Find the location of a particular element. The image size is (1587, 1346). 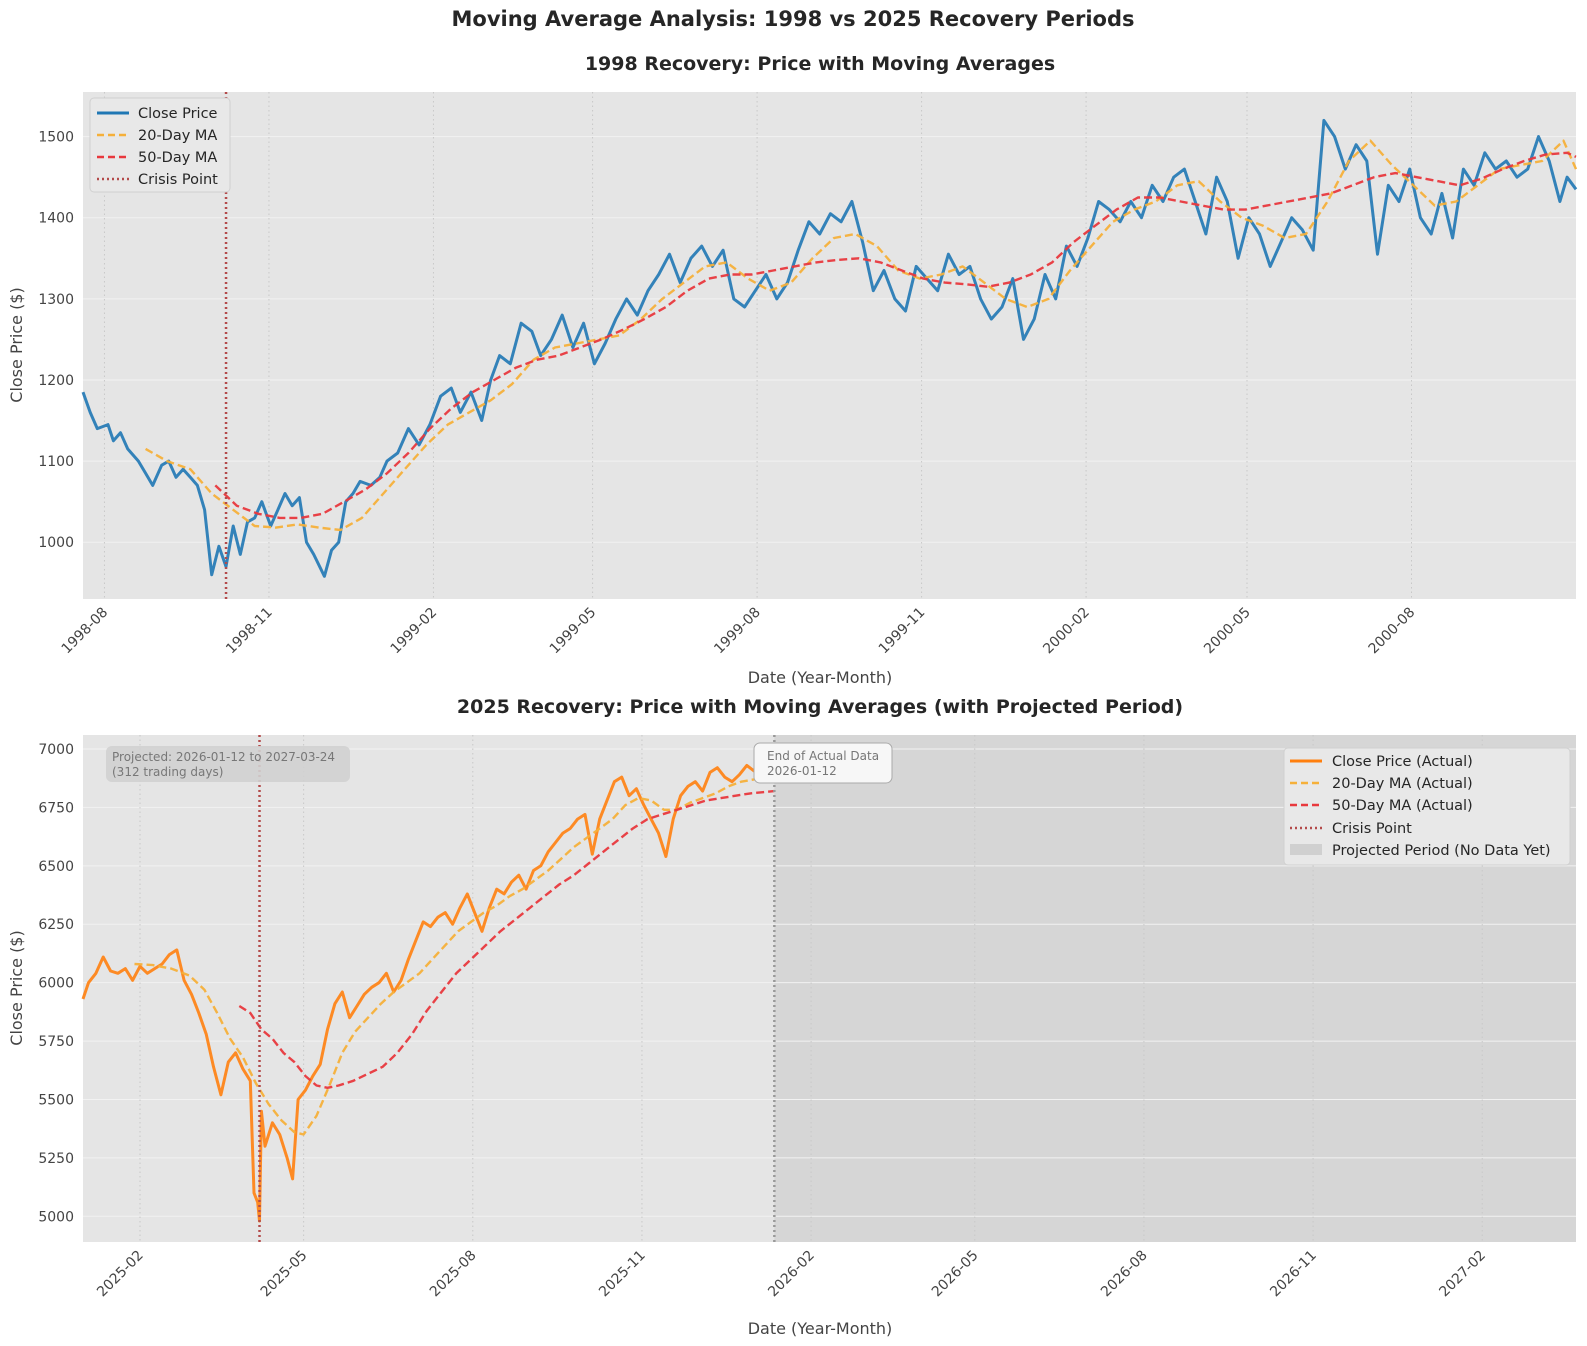

y-tick-label: 1500 is located at coordinates (56, 138).